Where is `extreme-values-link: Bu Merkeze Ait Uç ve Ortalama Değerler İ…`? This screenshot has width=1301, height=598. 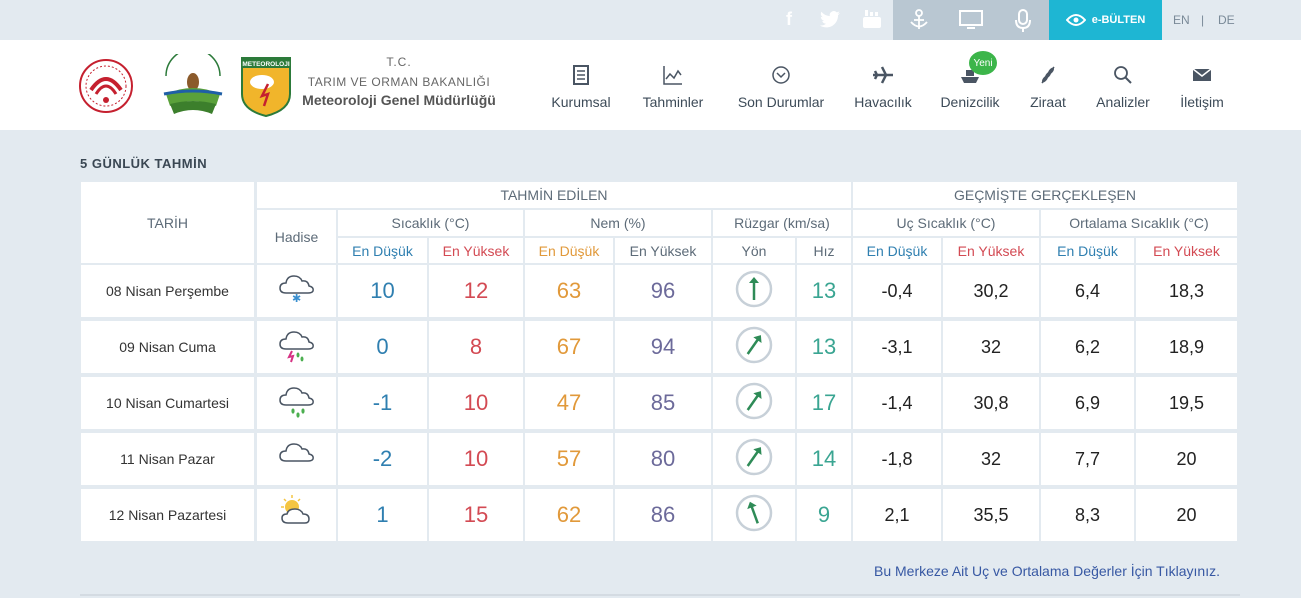
extreme-values-link: Bu Merkeze Ait Uç ve Ortalama Değerler İ… is located at coordinates (1047, 571).